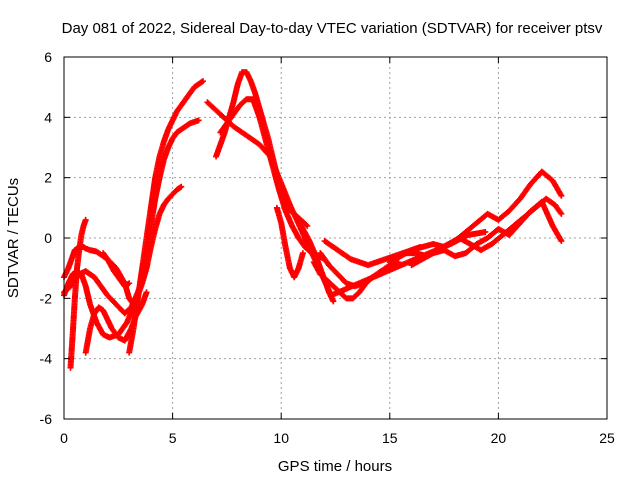  I want to click on series-arc-f, so click(116, 270).